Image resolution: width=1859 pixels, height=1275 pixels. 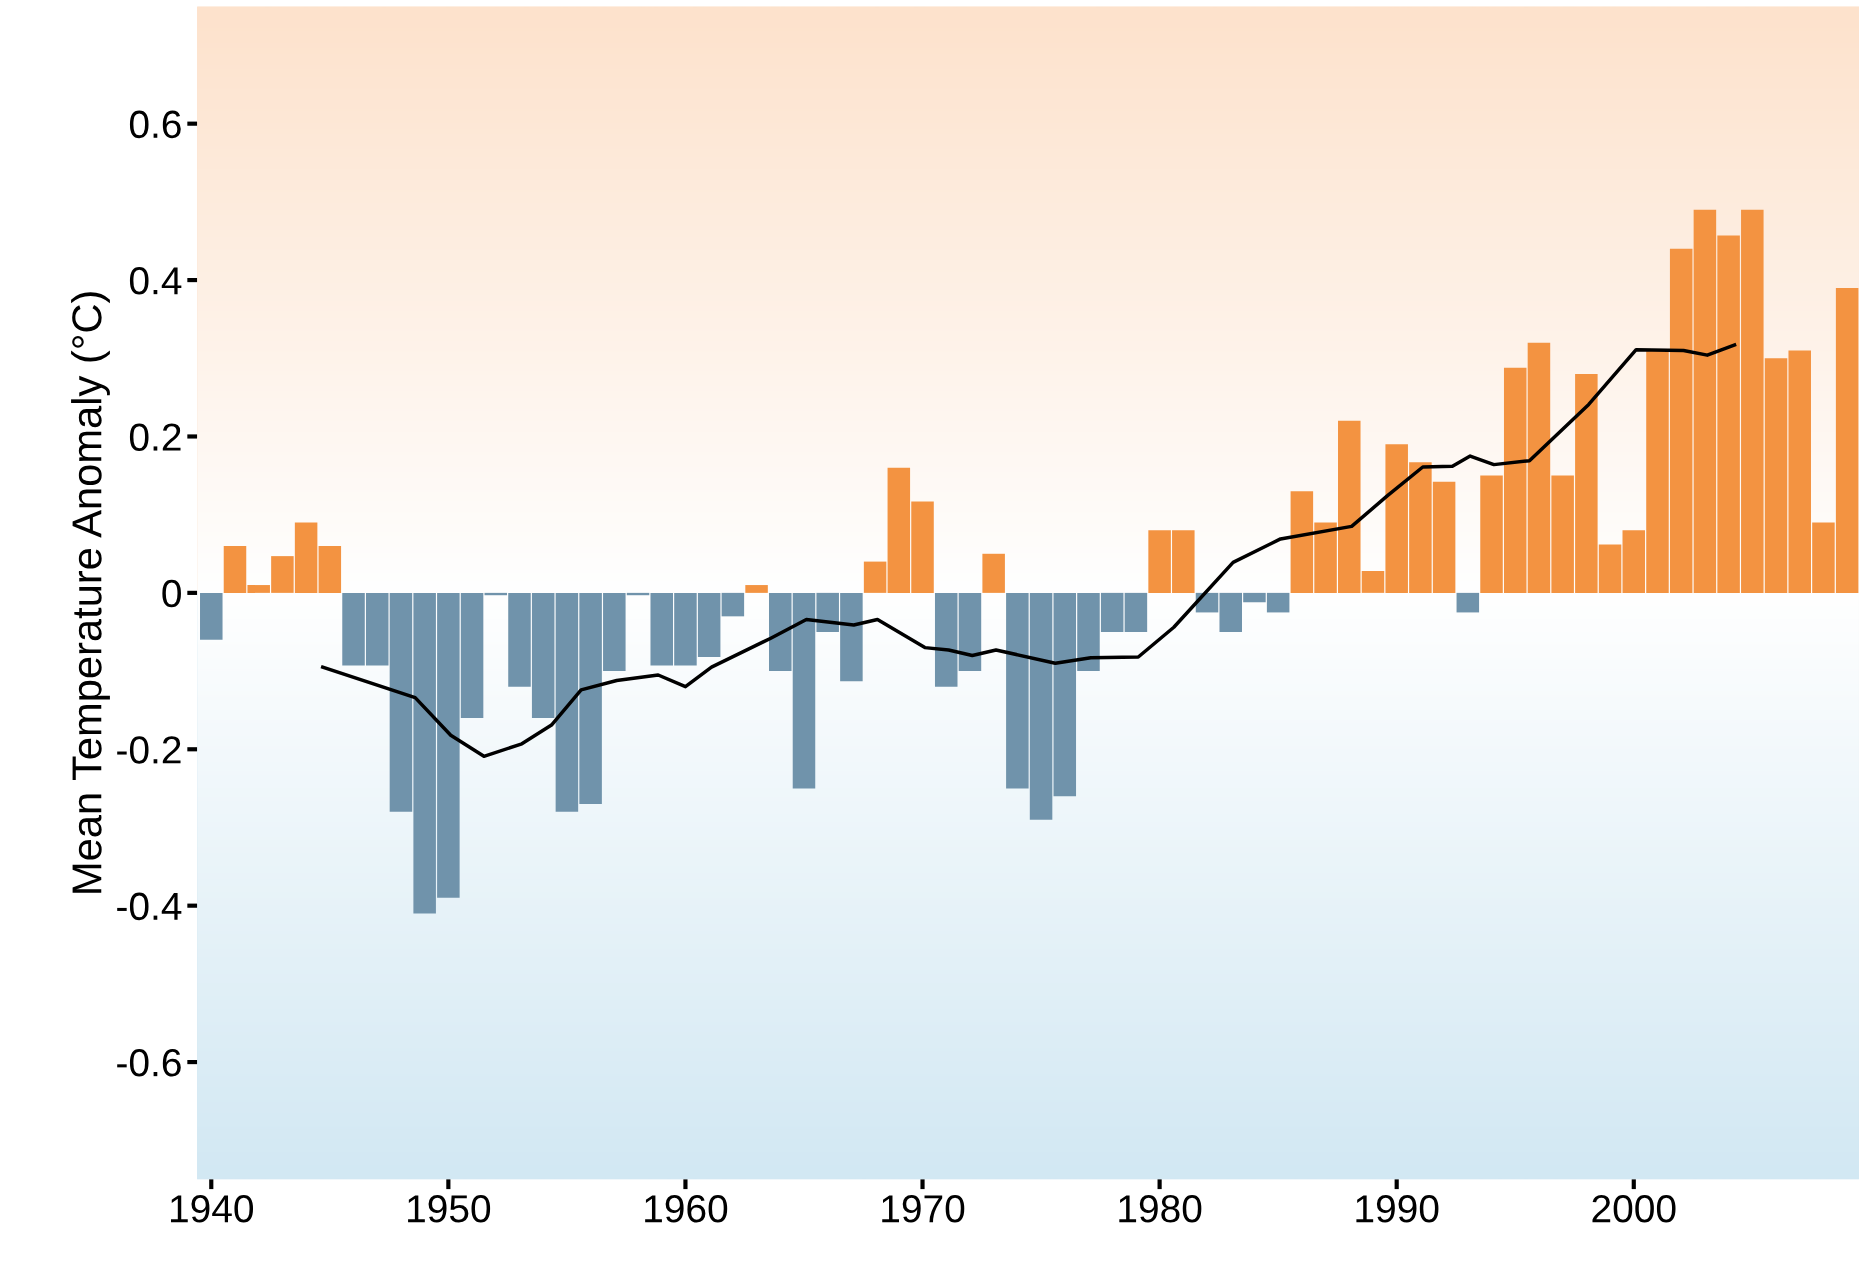 I want to click on x-tick-label: 1980, so click(x=1160, y=1208).